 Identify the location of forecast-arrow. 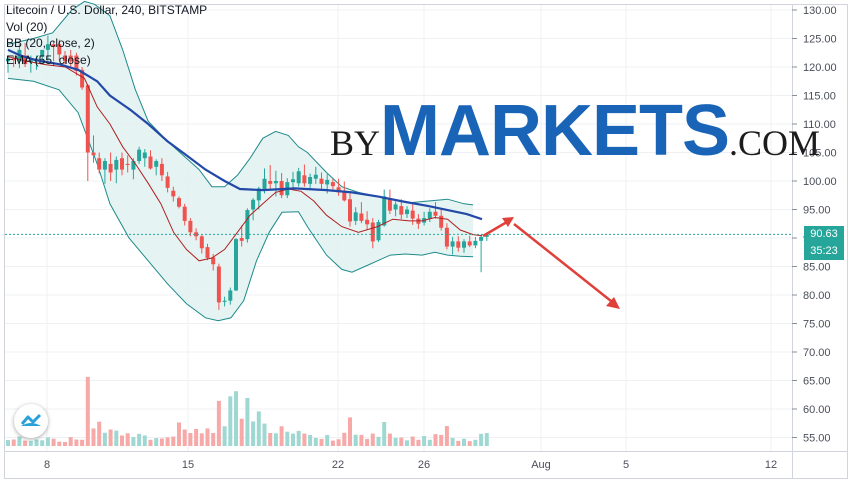
(551, 263).